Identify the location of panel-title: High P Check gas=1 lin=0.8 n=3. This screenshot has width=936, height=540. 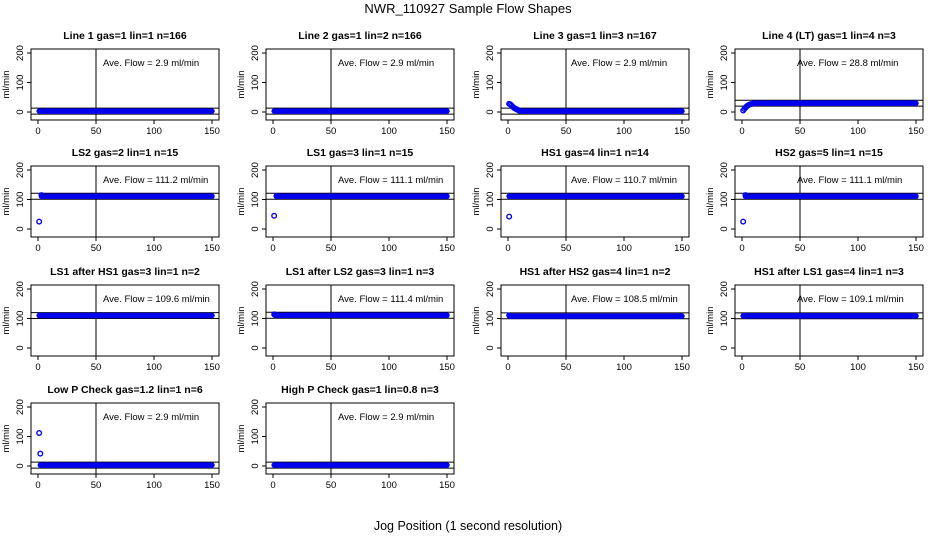
(360, 390).